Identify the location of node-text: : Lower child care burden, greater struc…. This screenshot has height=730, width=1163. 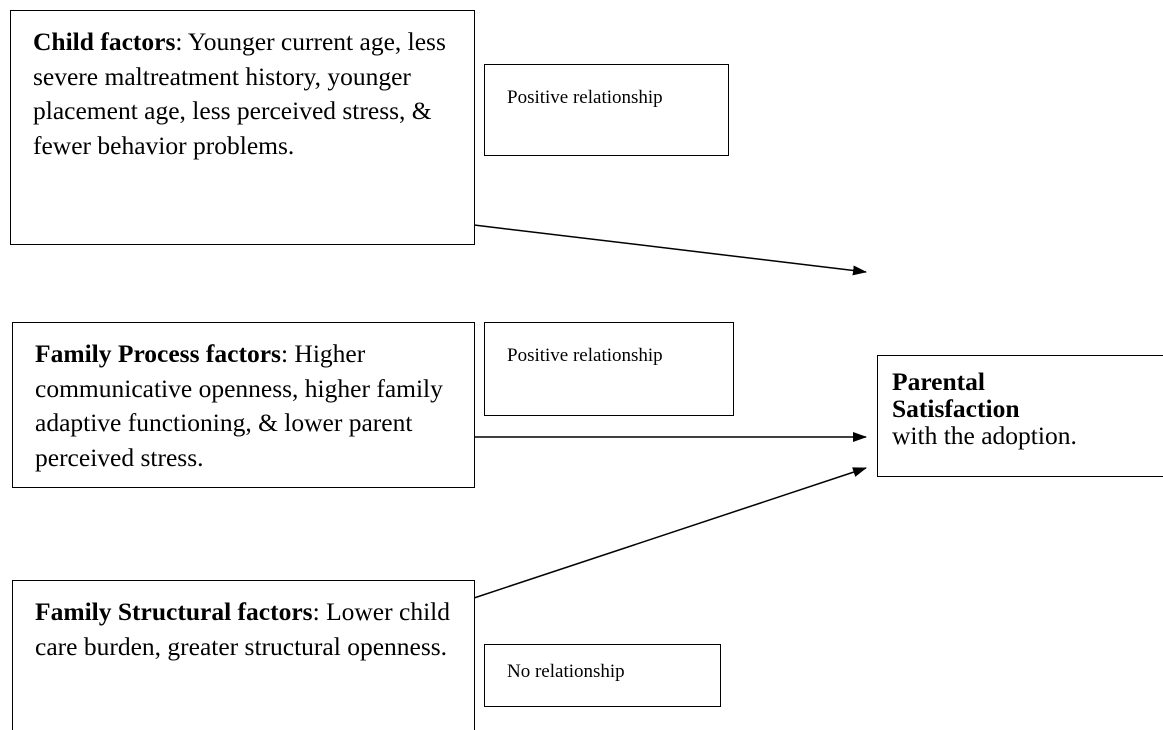
(242, 629).